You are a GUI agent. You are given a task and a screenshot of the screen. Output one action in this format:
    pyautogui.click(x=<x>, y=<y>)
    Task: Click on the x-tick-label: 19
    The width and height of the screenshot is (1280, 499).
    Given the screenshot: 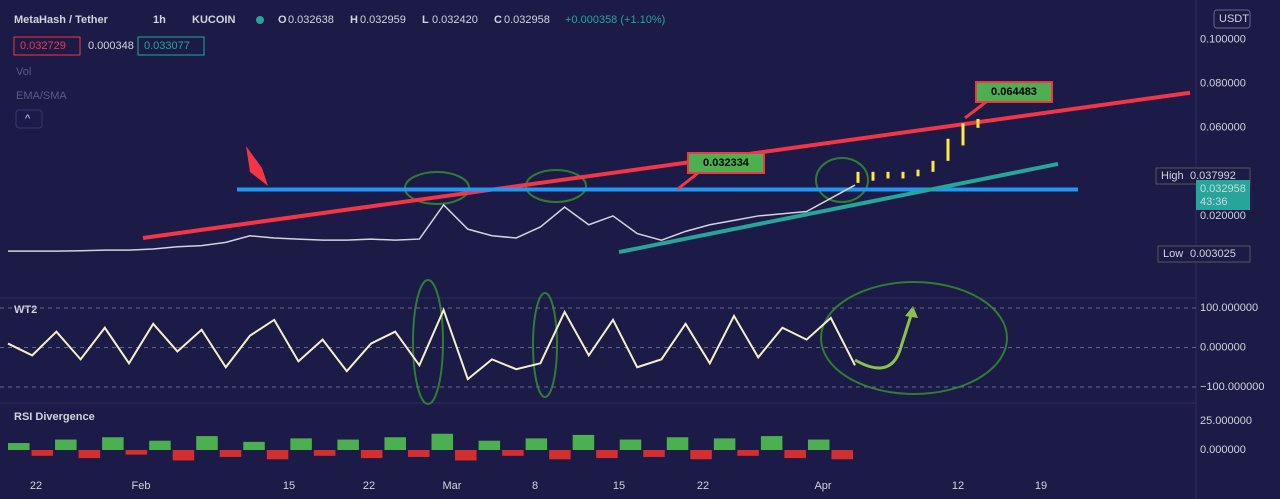 What is the action you would take?
    pyautogui.click(x=1041, y=486)
    